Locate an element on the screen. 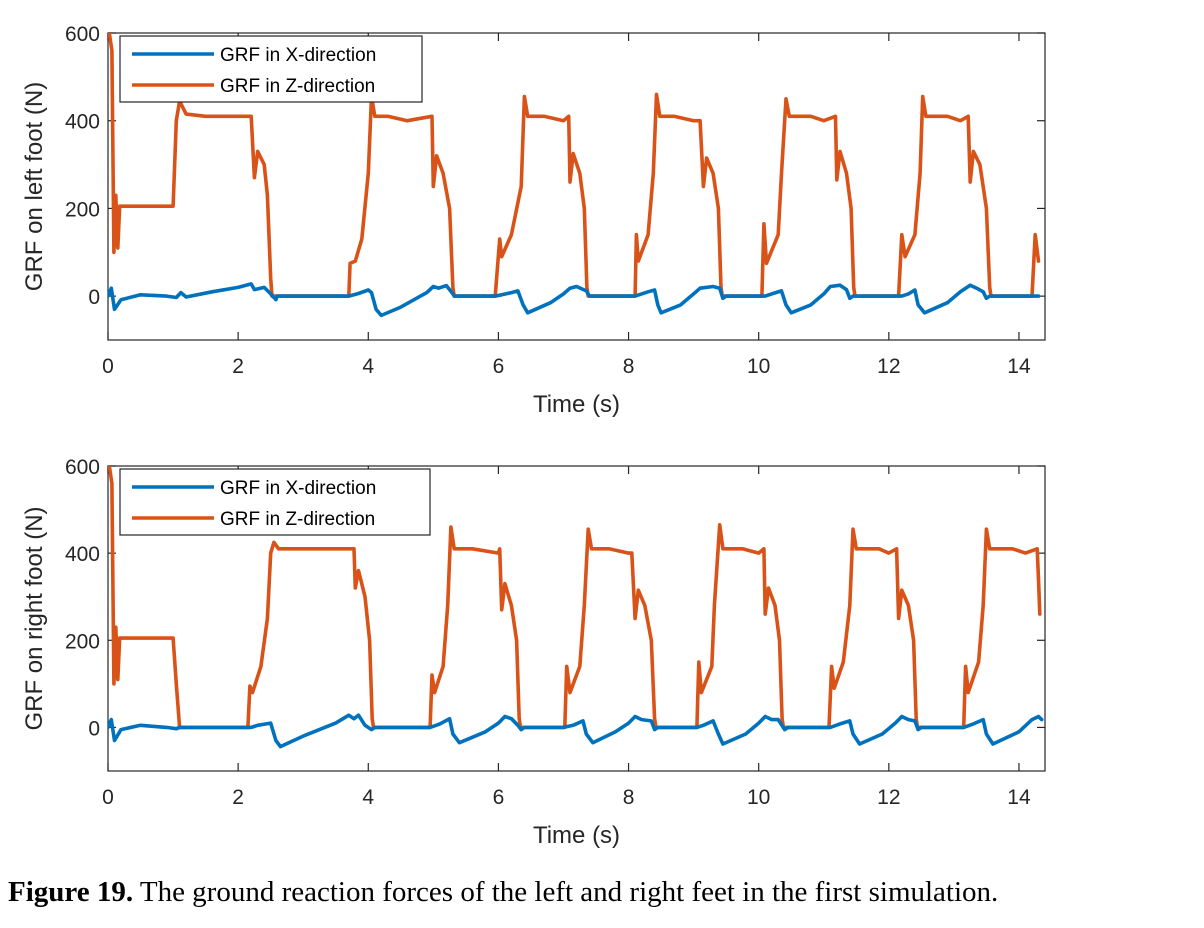 The height and width of the screenshot is (928, 1204). y-tick-labels-right-foot: 0 200 400 600 is located at coordinates (82, 598).